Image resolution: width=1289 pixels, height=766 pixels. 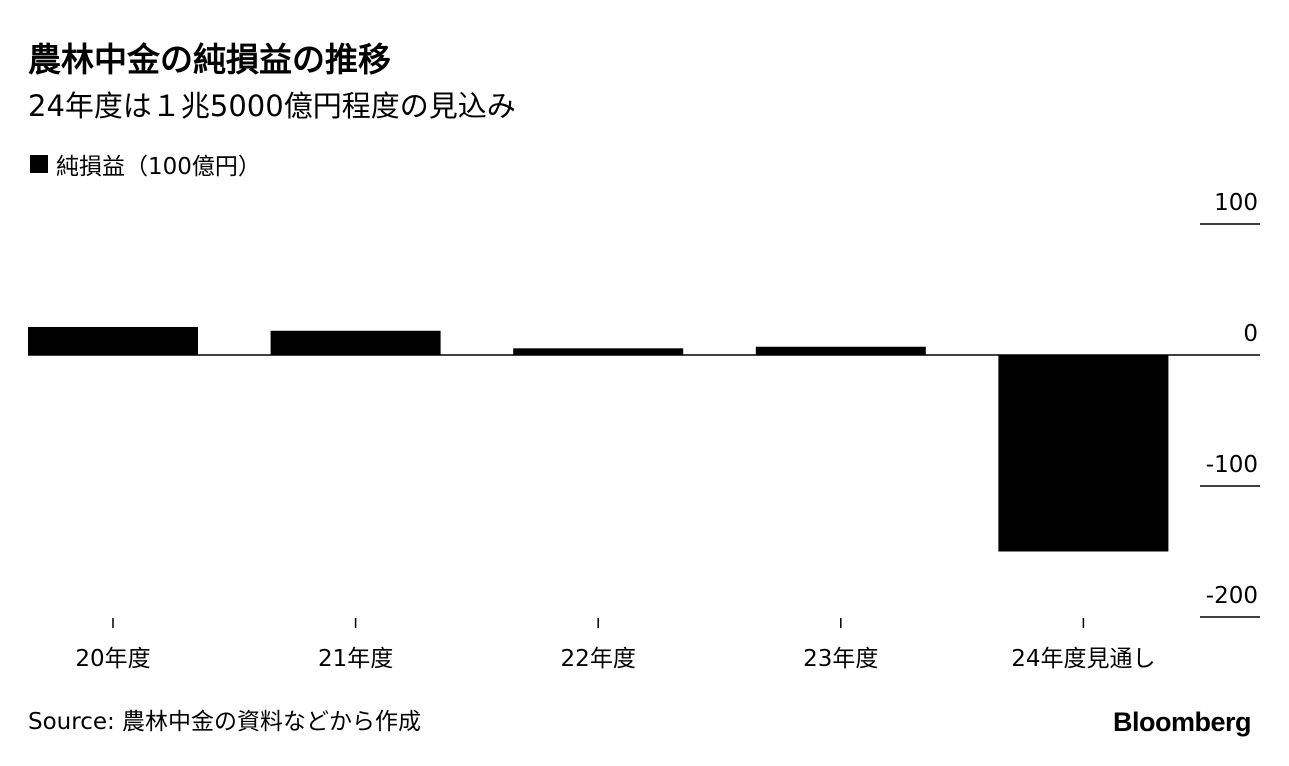 What do you see at coordinates (1232, 596) in the screenshot?
I see `y-tick-label: -200` at bounding box center [1232, 596].